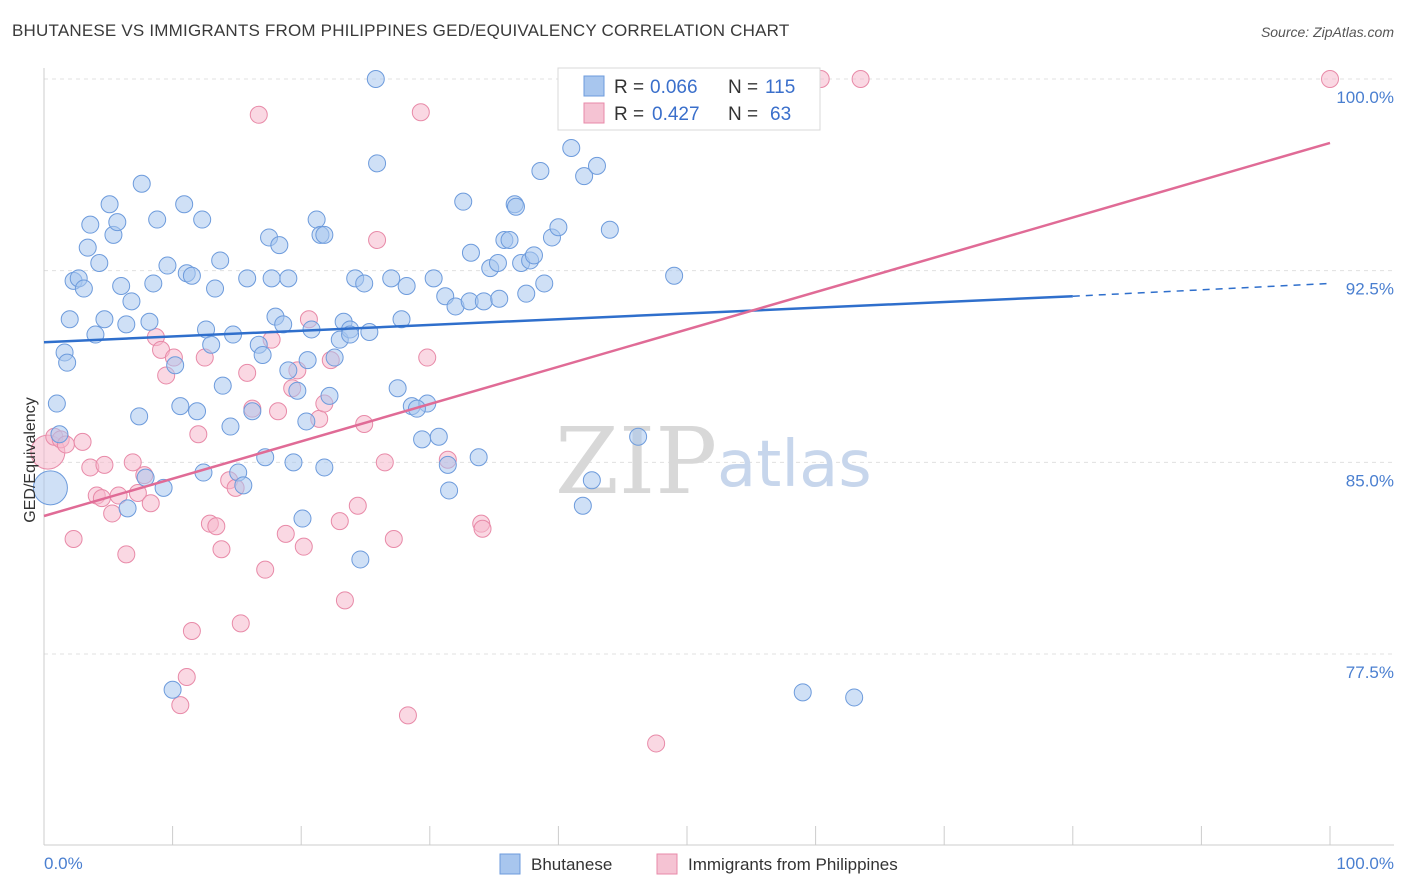 This screenshot has width=1406, height=892. What do you see at coordinates (794, 465) in the screenshot?
I see `watermark-atlas: atlas` at bounding box center [794, 465].